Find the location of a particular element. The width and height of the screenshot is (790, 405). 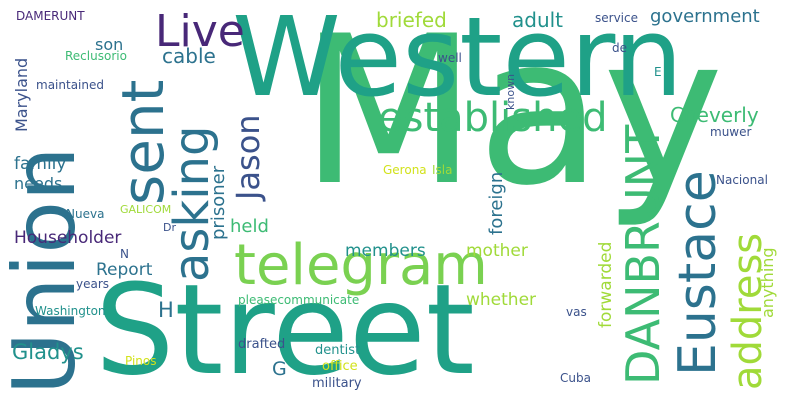

word-foreign: foreign is located at coordinates (496, 203).